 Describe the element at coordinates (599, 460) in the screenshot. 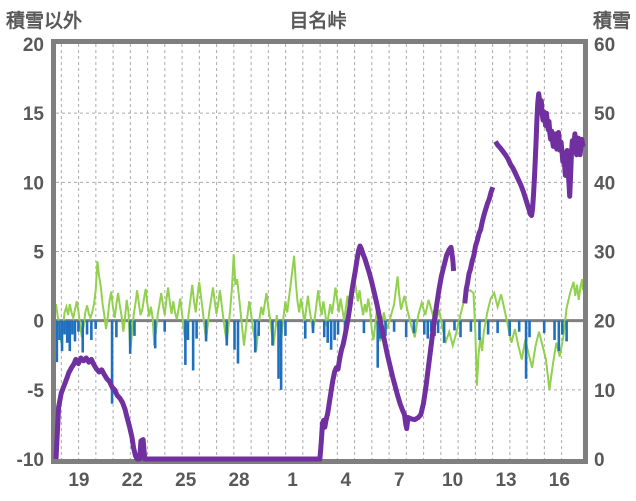

I see `y-right-tick-label: 0` at that location.